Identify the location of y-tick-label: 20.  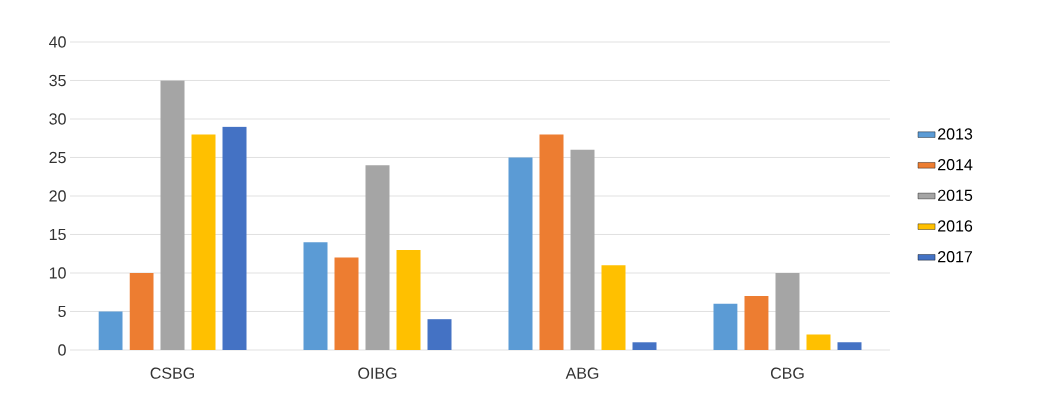
(57, 196).